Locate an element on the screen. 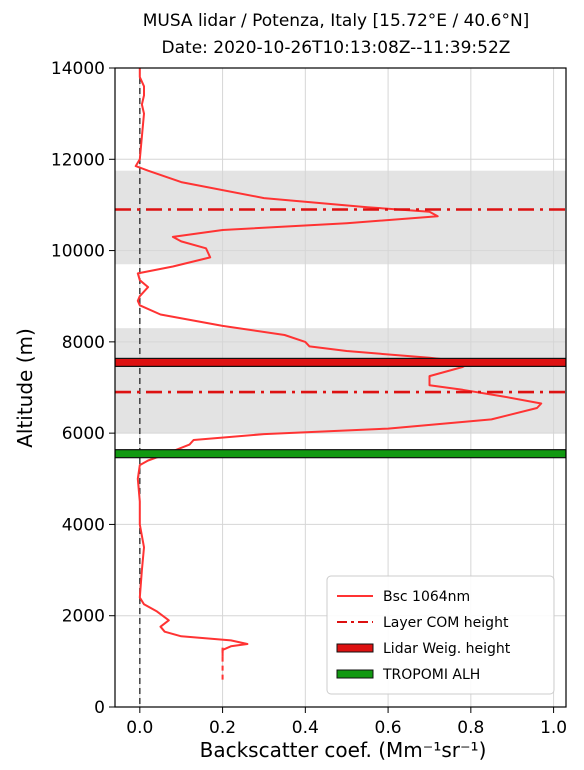 The height and width of the screenshot is (770, 584). x-tick-label-5: 1.0 is located at coordinates (553, 728).